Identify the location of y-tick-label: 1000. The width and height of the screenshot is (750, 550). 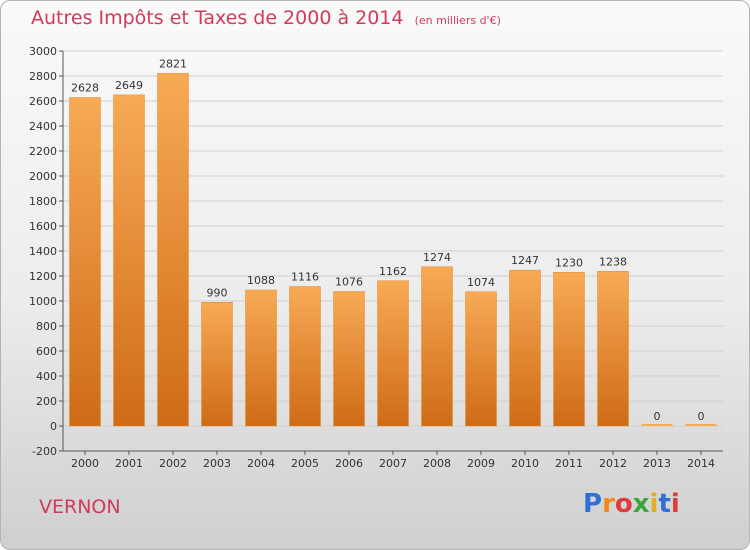
(43, 301).